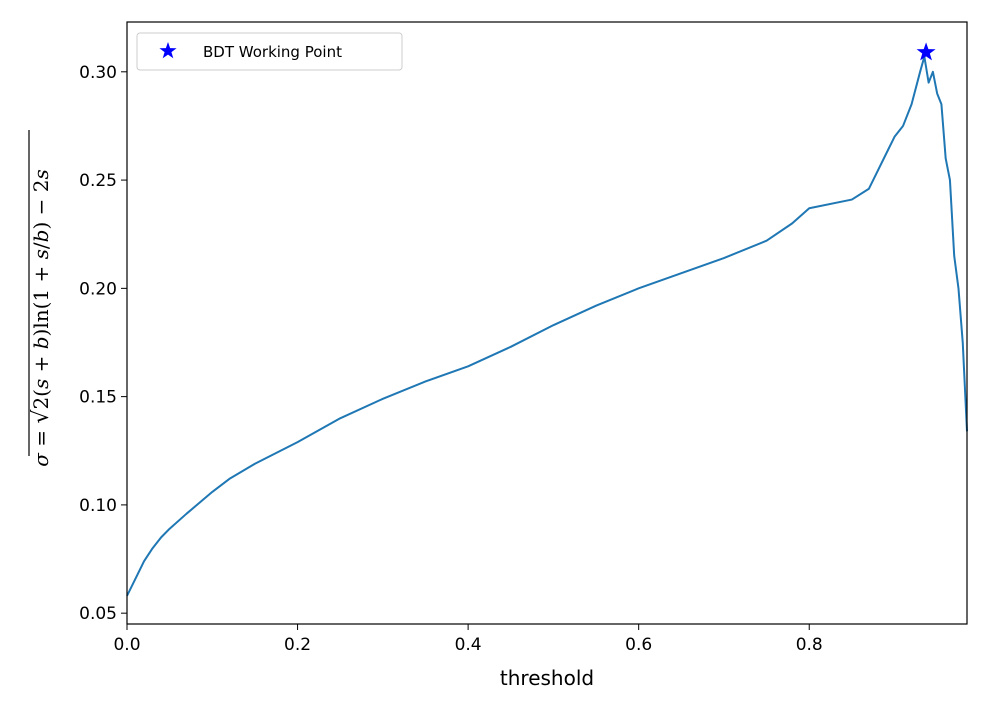  I want to click on x-tick-label: 0.0, so click(126, 645).